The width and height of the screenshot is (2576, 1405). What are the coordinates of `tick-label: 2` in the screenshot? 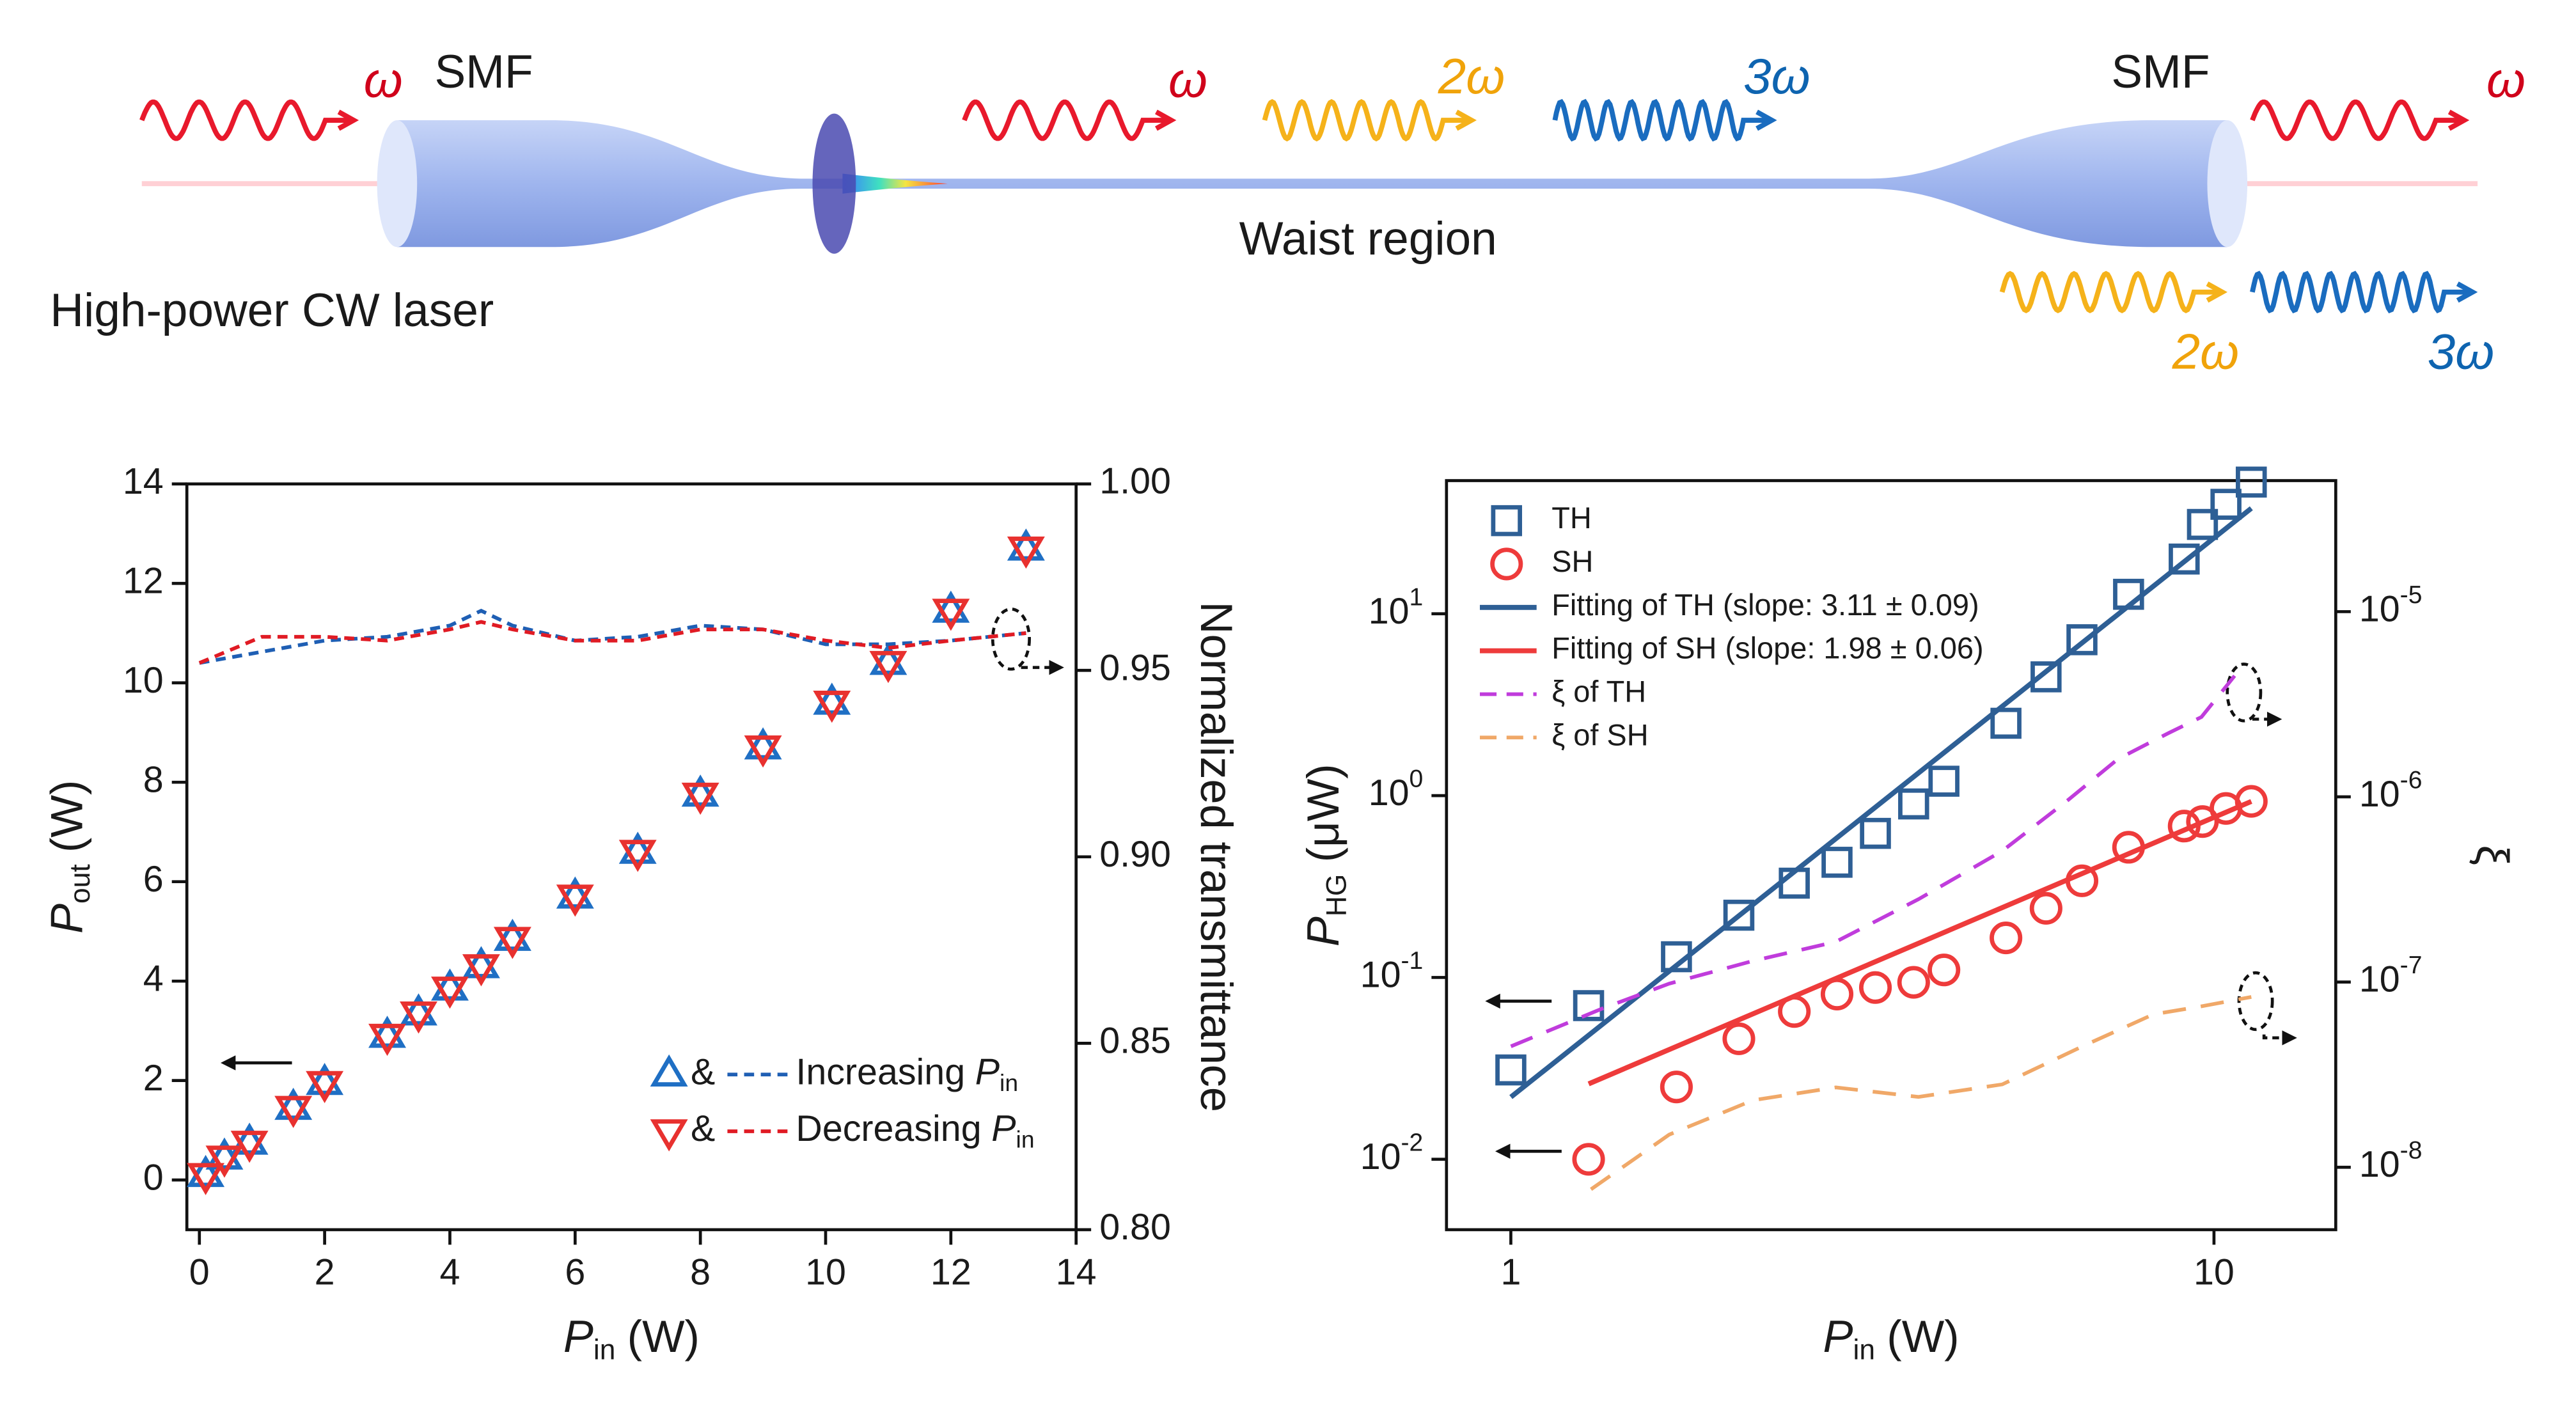 It's located at (153, 1078).